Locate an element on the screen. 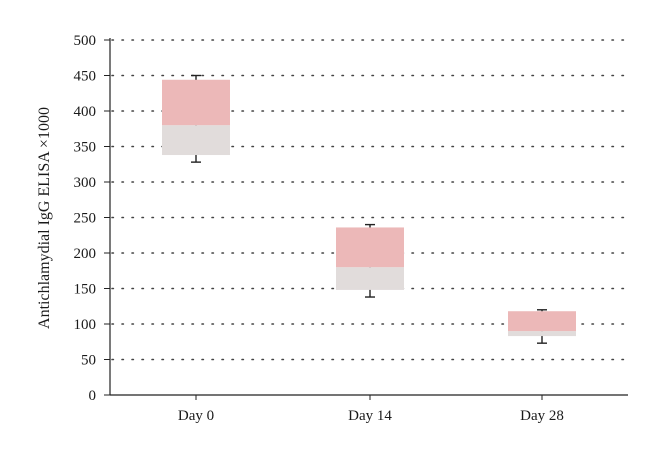 Image resolution: width=660 pixels, height=455 pixels. y-tick-label-100: 100 is located at coordinates (85, 325).